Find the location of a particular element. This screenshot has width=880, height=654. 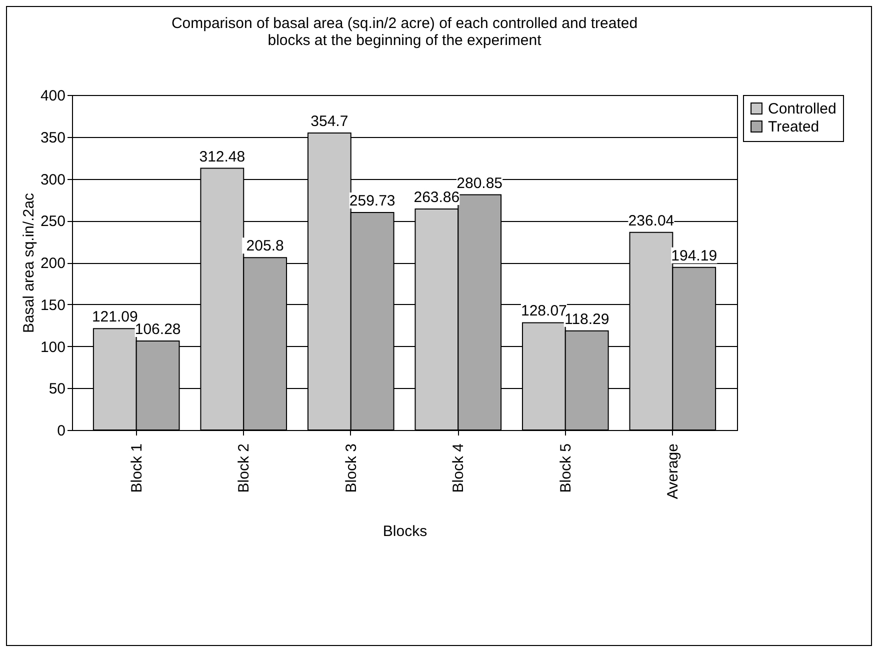

y-tick-label: 150 is located at coordinates (53, 305).